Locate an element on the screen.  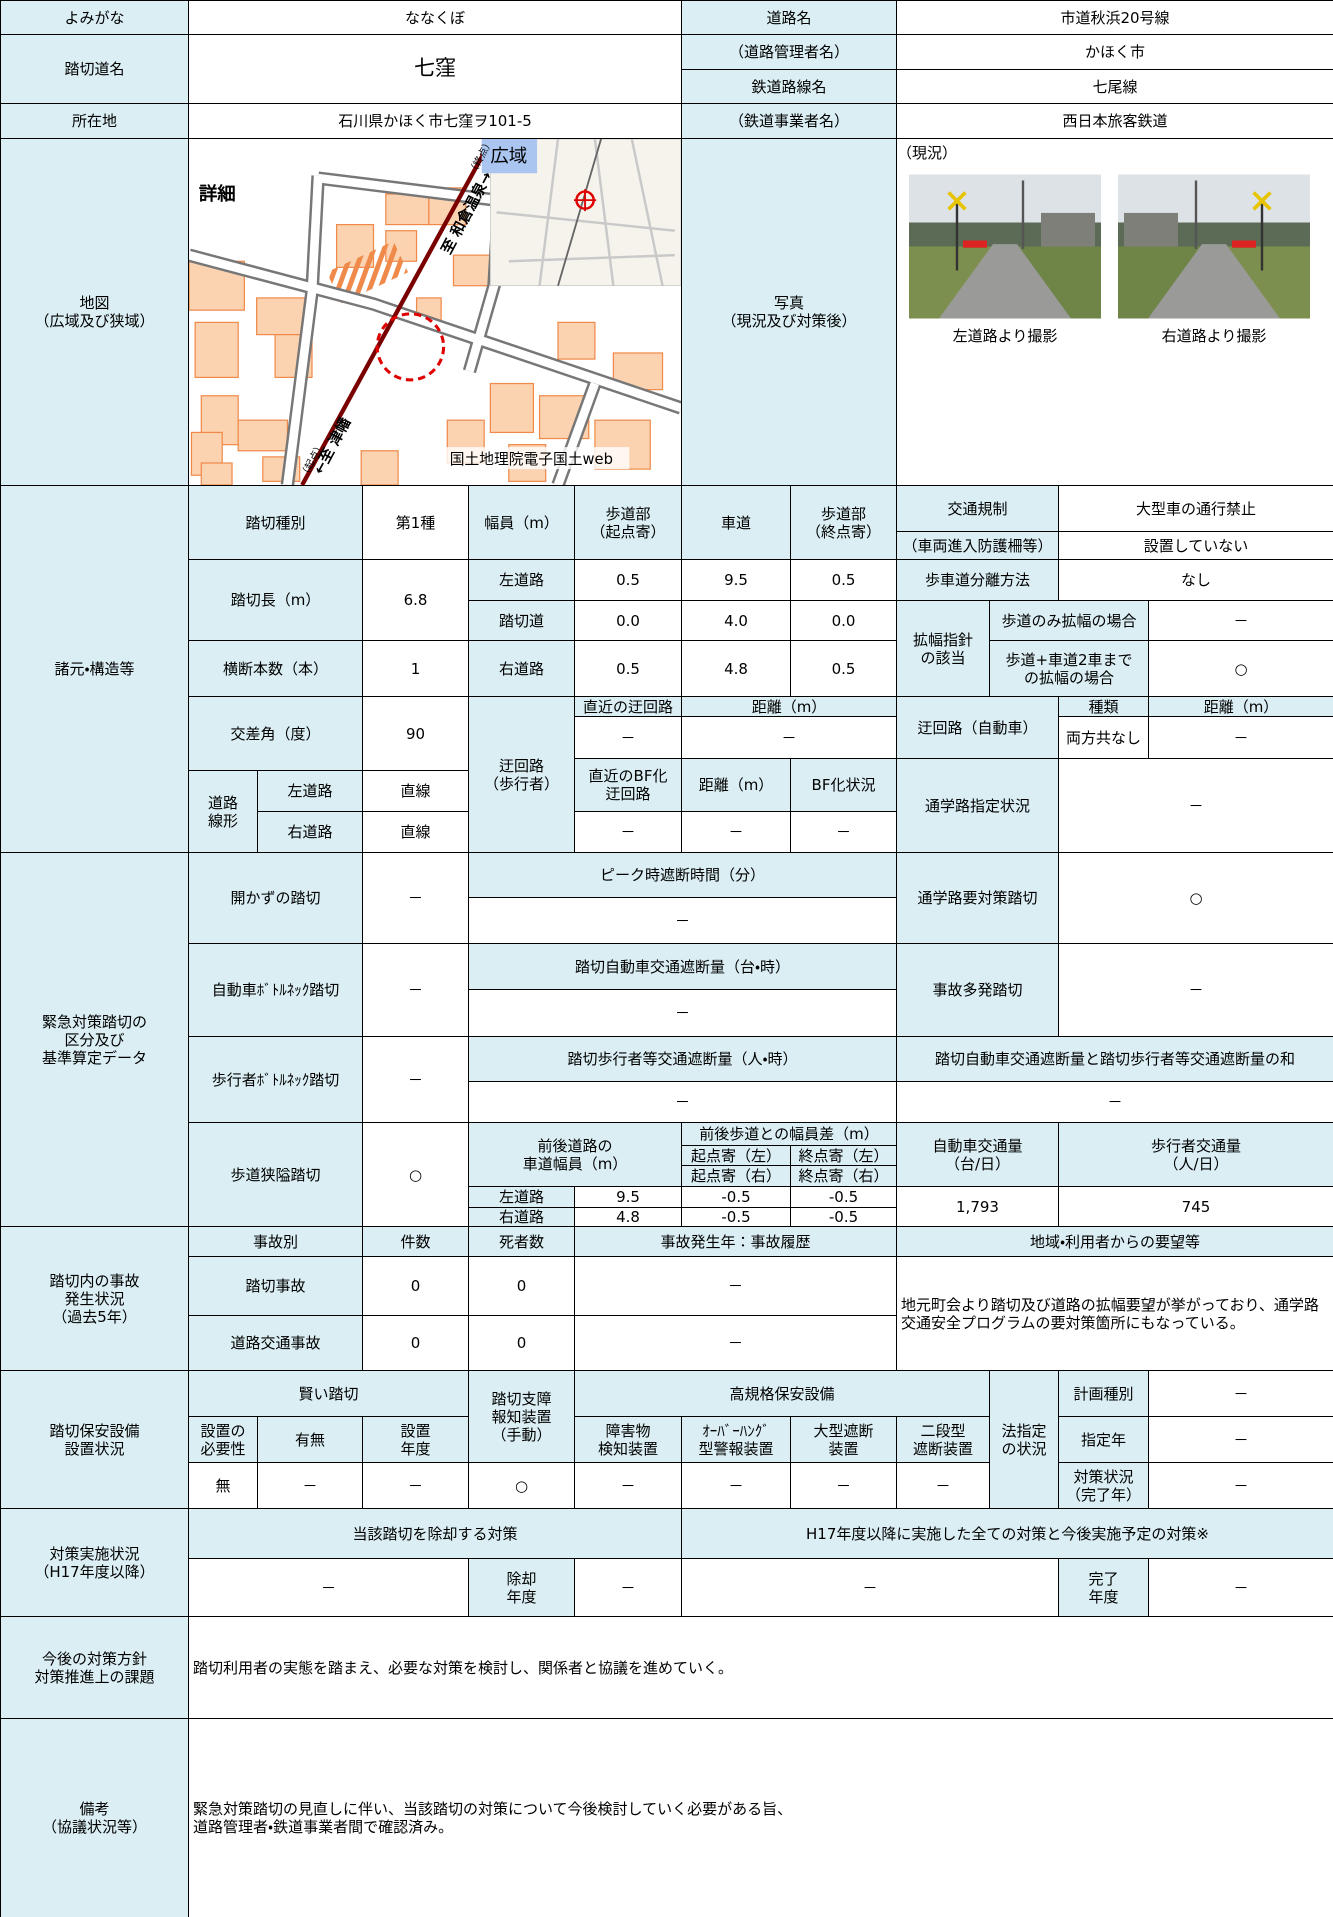
header-cell: 歩行者ﾎﾞﾄﾙﾈｯｸ踏切 is located at coordinates (276, 1080).